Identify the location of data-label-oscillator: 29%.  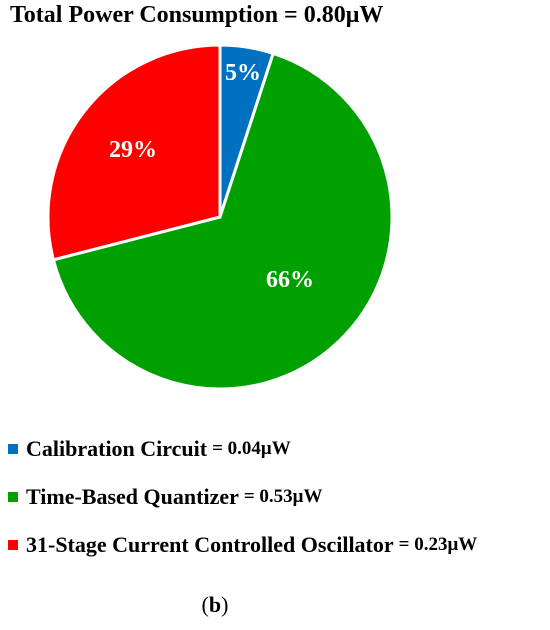
(133, 150).